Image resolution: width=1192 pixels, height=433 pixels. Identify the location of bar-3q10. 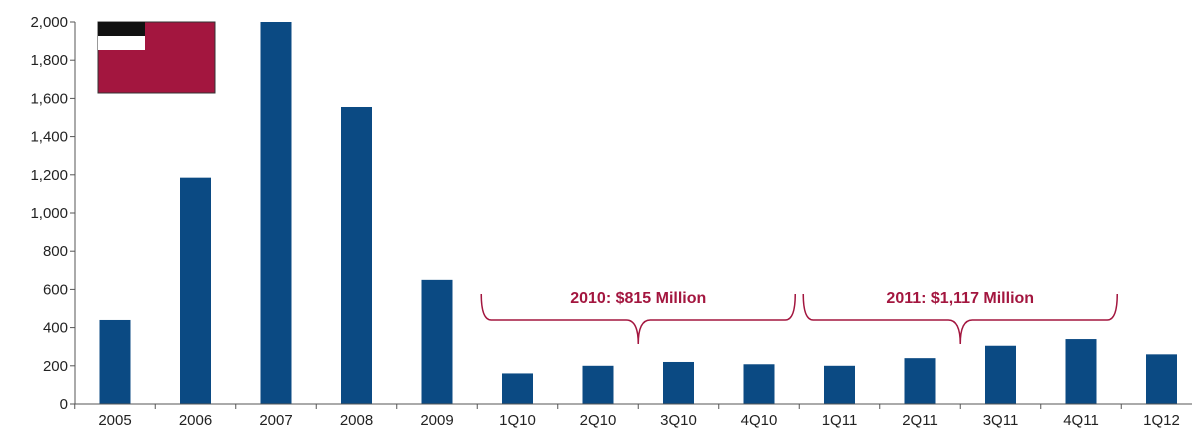
(678, 382).